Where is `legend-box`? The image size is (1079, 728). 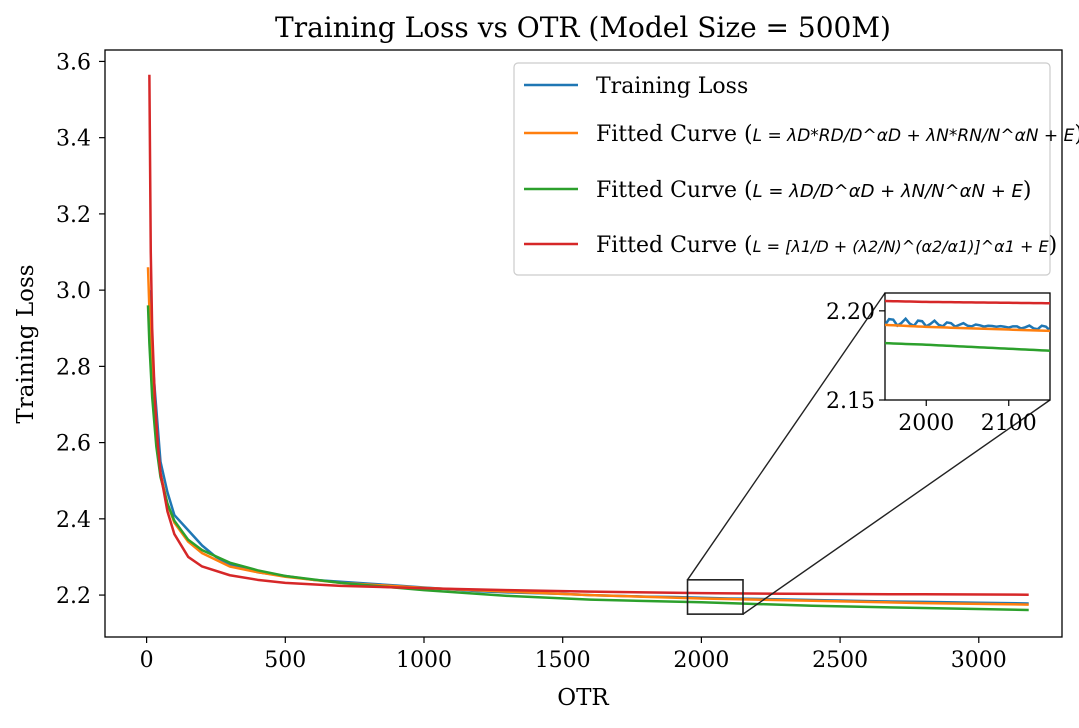
legend-box is located at coordinates (782, 169).